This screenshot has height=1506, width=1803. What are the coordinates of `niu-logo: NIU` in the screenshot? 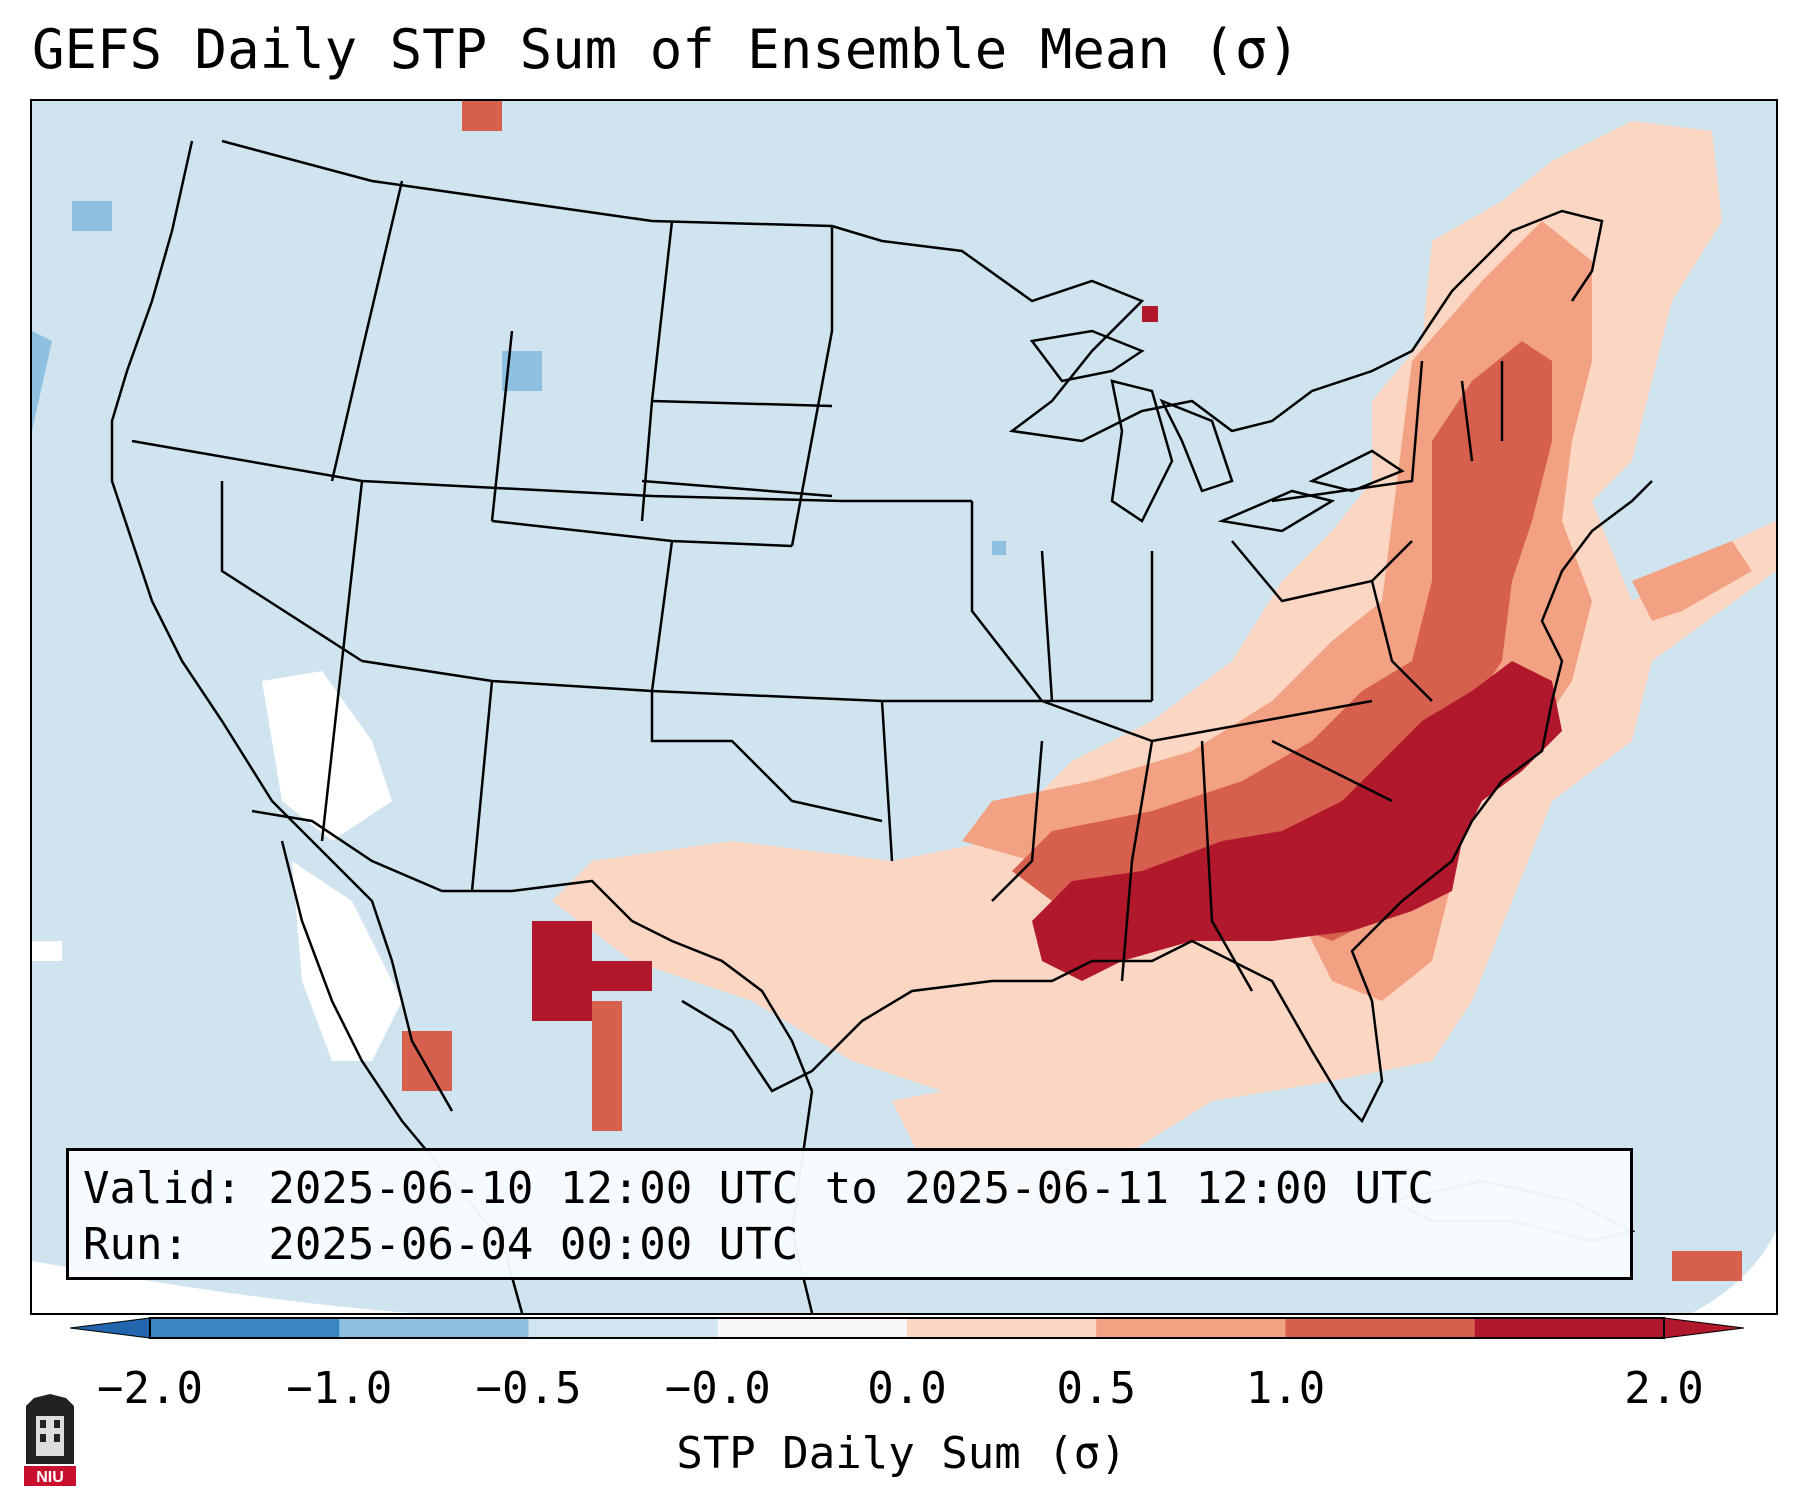 It's located at (50, 1440).